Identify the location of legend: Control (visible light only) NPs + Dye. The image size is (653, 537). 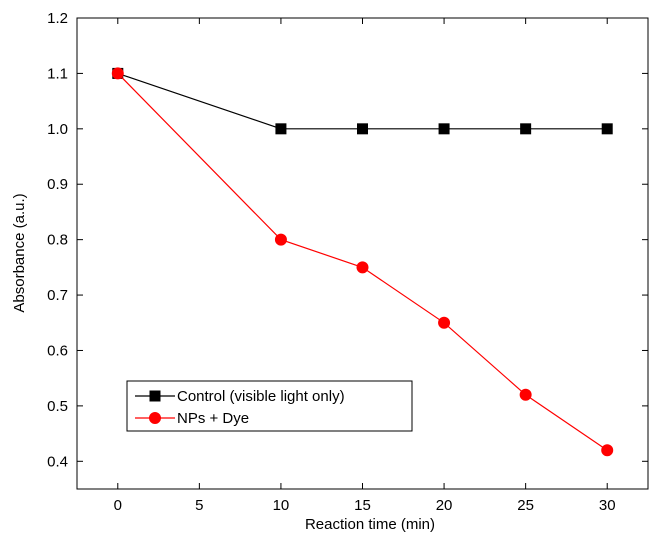
(269, 406).